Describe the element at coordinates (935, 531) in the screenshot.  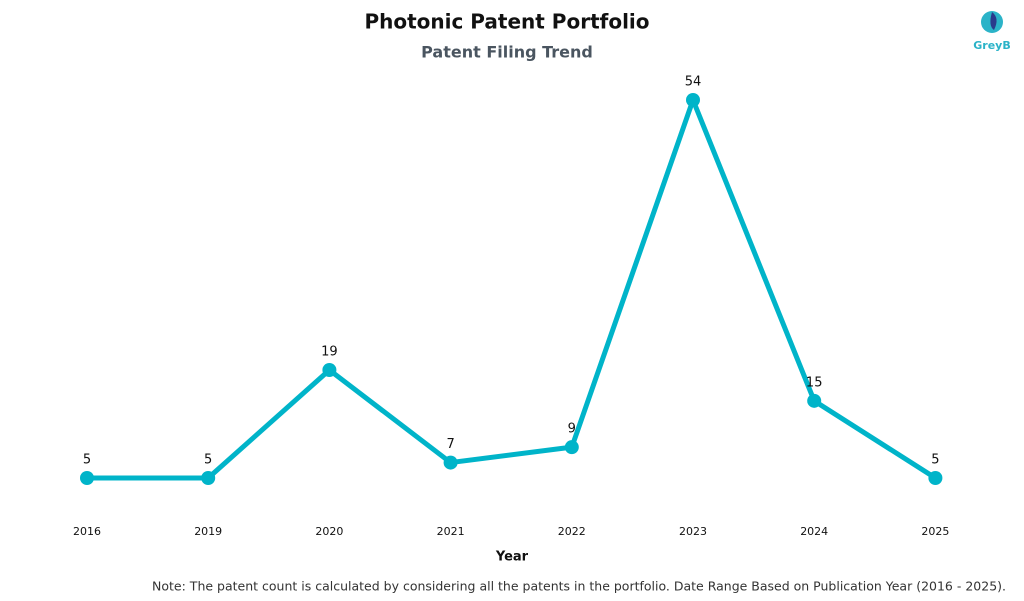
I see `x-tick-label: 2025` at that location.